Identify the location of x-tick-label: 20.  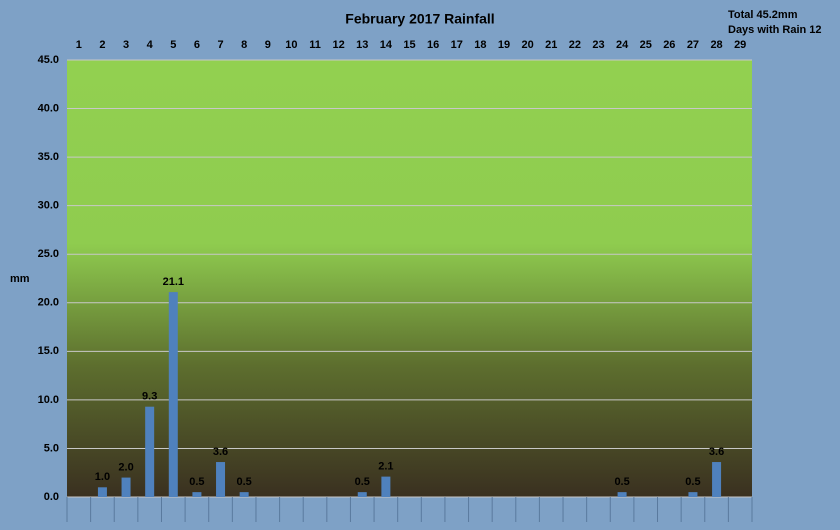
(527, 45).